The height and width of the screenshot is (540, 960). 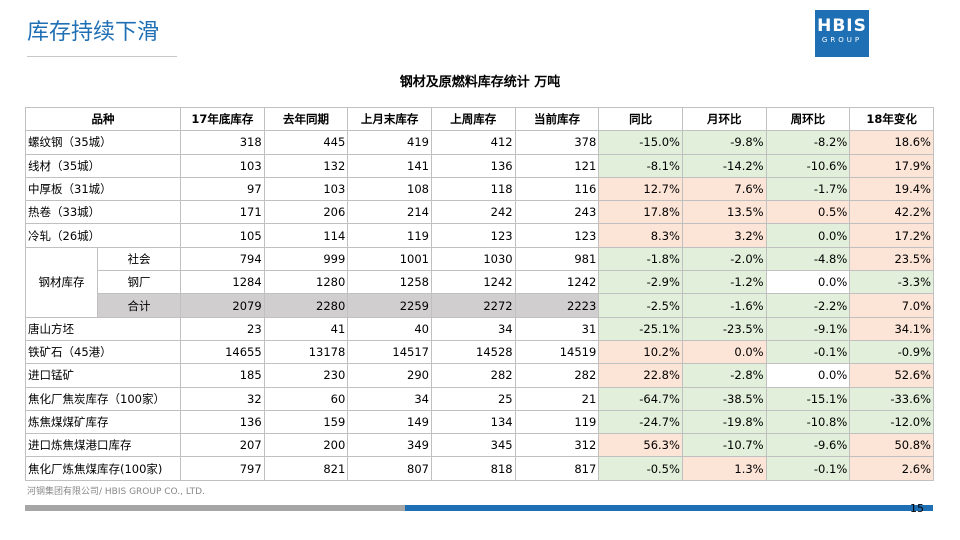 I want to click on cell: 7.6%, so click(x=724, y=189).